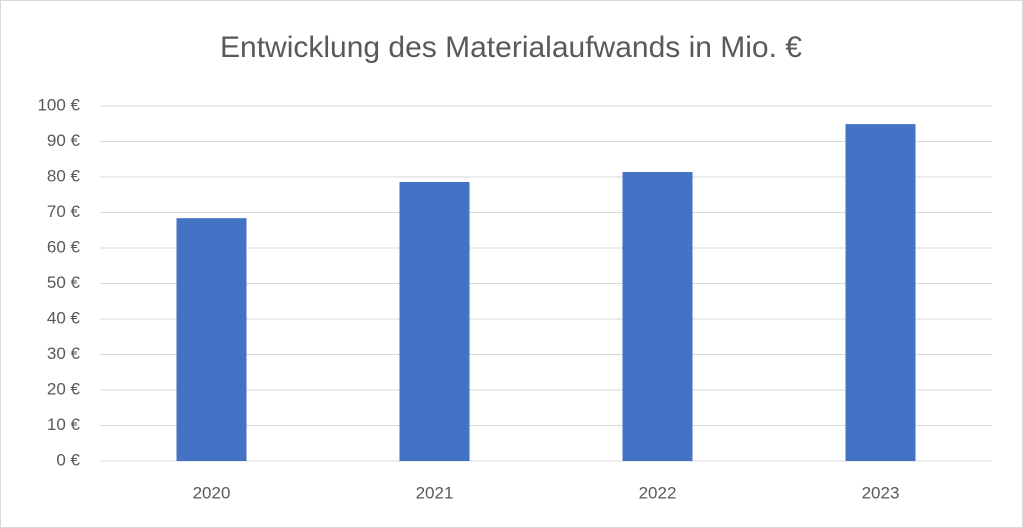 The width and height of the screenshot is (1023, 528). I want to click on y-tick-label: 40 €, so click(64, 317).